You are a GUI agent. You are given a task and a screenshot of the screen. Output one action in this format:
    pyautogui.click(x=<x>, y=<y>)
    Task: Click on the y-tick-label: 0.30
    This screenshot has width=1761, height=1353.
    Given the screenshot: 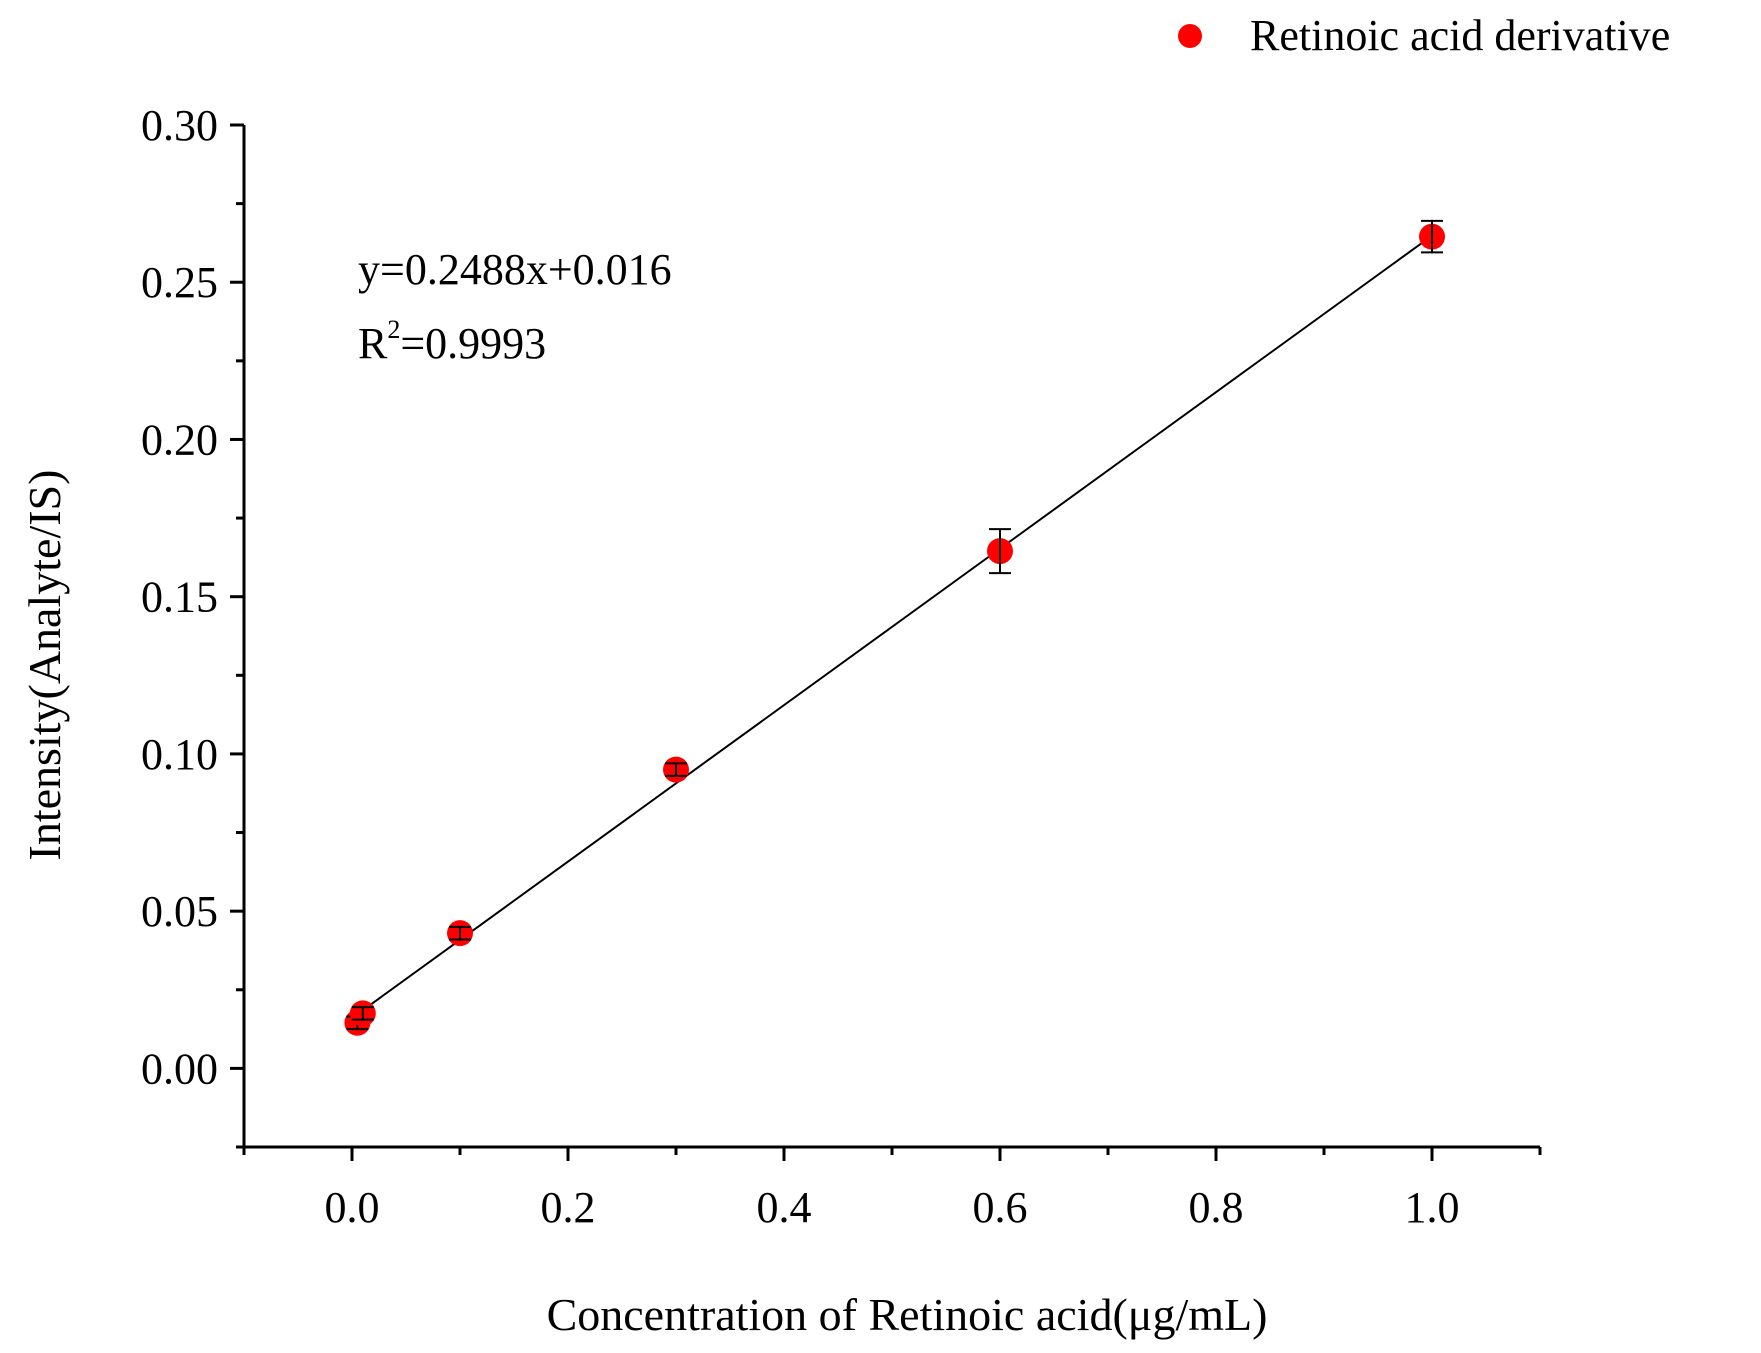 What is the action you would take?
    pyautogui.click(x=179, y=125)
    